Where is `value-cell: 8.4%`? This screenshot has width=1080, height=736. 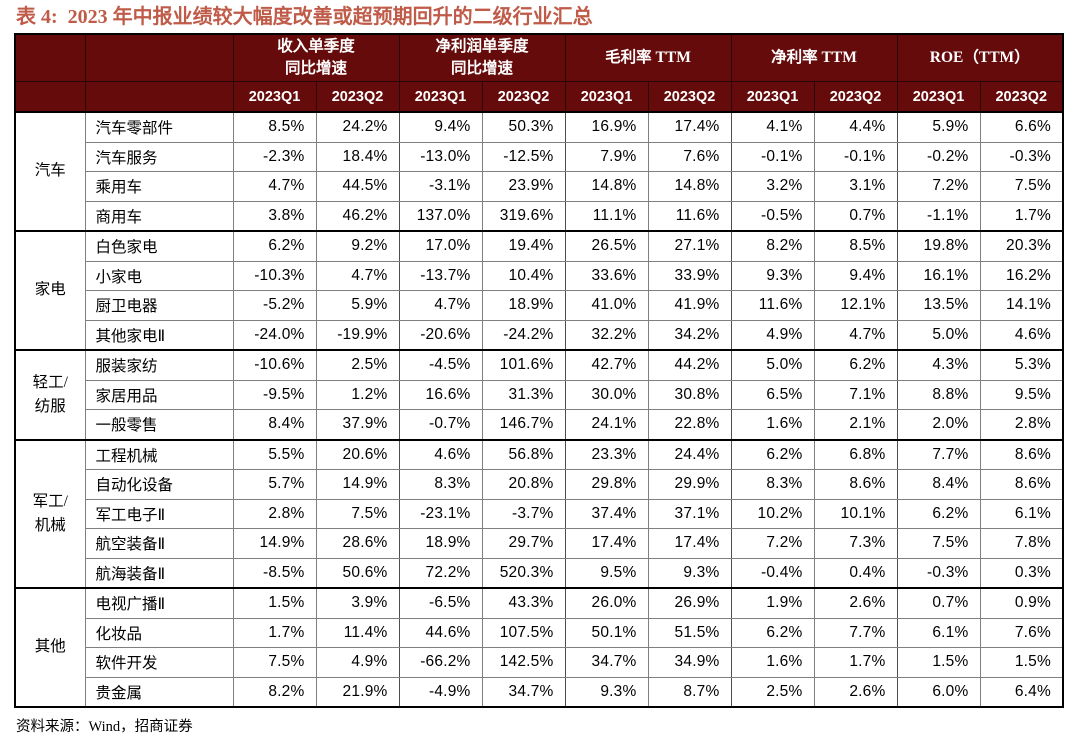
value-cell: 8.4% is located at coordinates (274, 424).